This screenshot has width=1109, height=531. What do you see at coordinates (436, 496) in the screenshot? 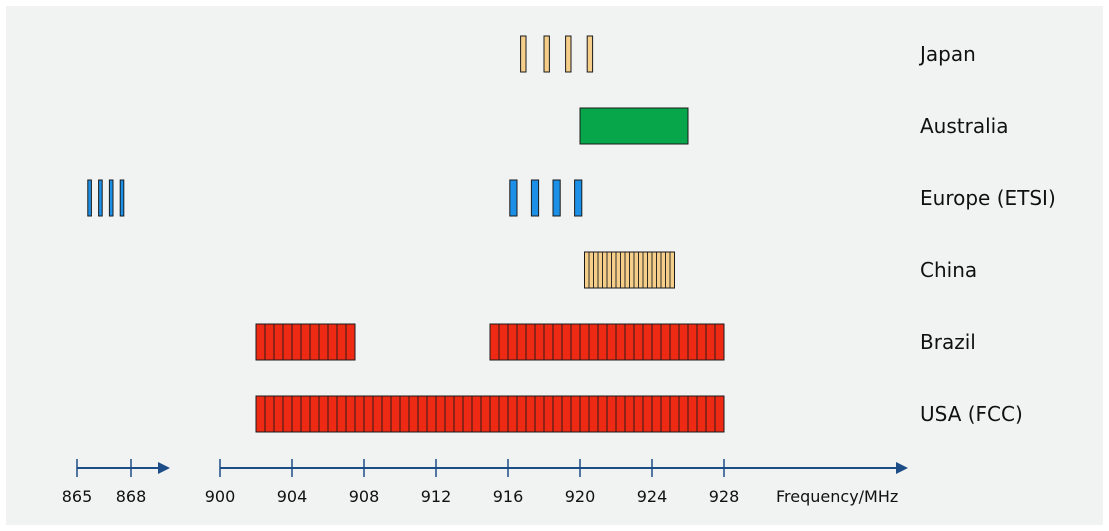
I see `tick-label: 912` at bounding box center [436, 496].